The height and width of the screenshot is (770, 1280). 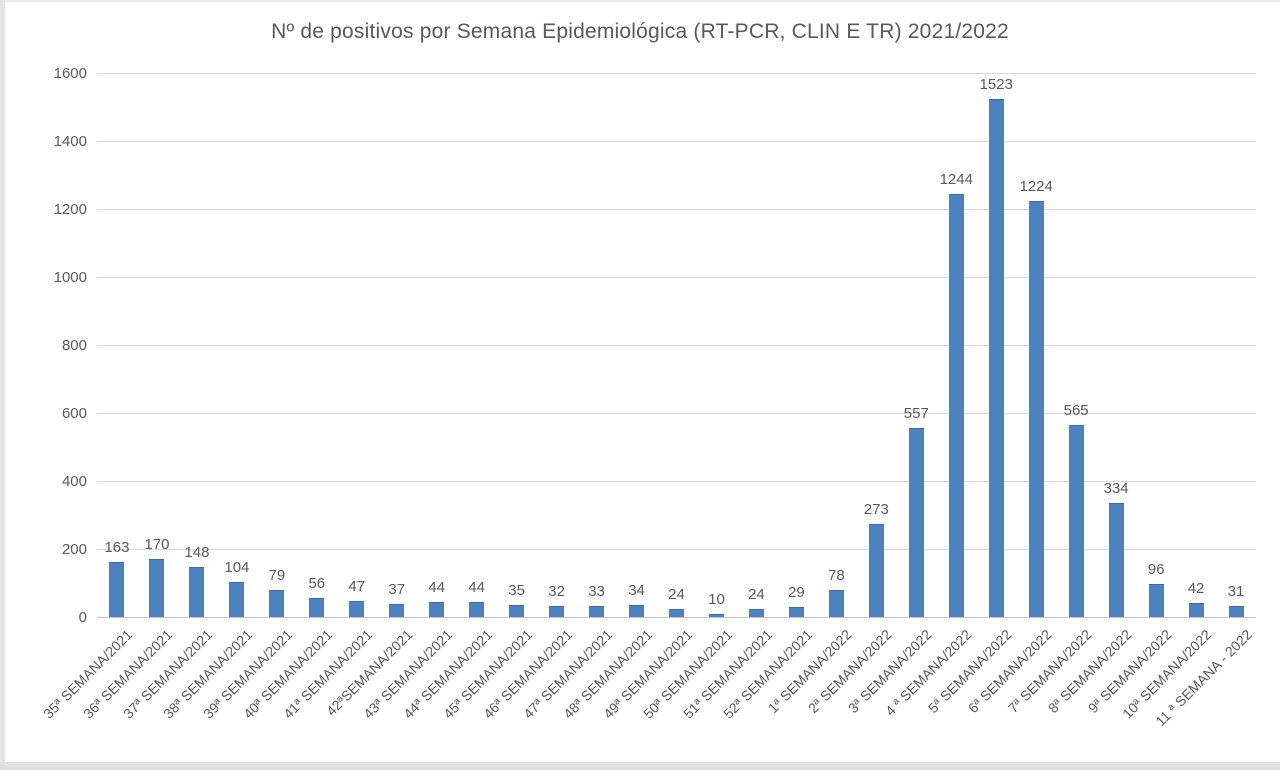 What do you see at coordinates (556, 592) in the screenshot?
I see `bar-value-label: 32` at bounding box center [556, 592].